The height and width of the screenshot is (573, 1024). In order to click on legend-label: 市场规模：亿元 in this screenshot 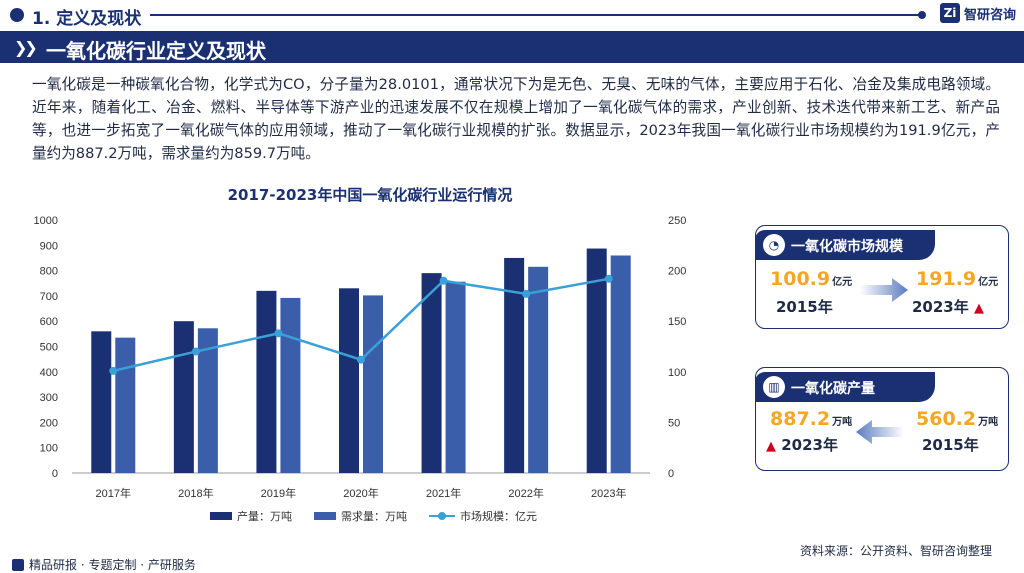, I will do `click(498, 516)`.